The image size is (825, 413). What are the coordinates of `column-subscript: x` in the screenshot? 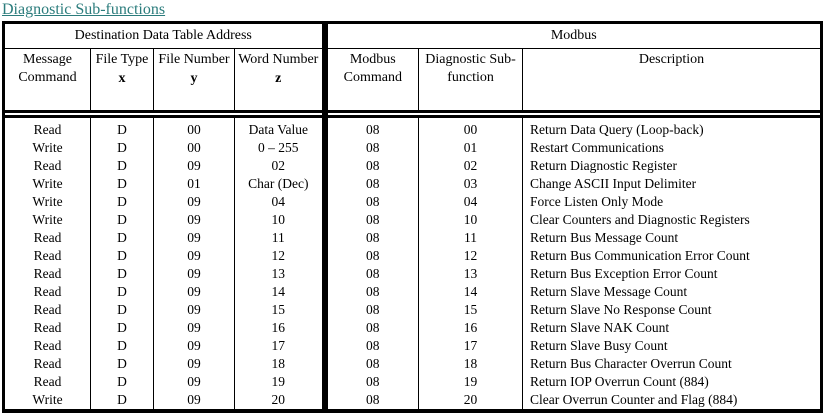 It's located at (122, 78).